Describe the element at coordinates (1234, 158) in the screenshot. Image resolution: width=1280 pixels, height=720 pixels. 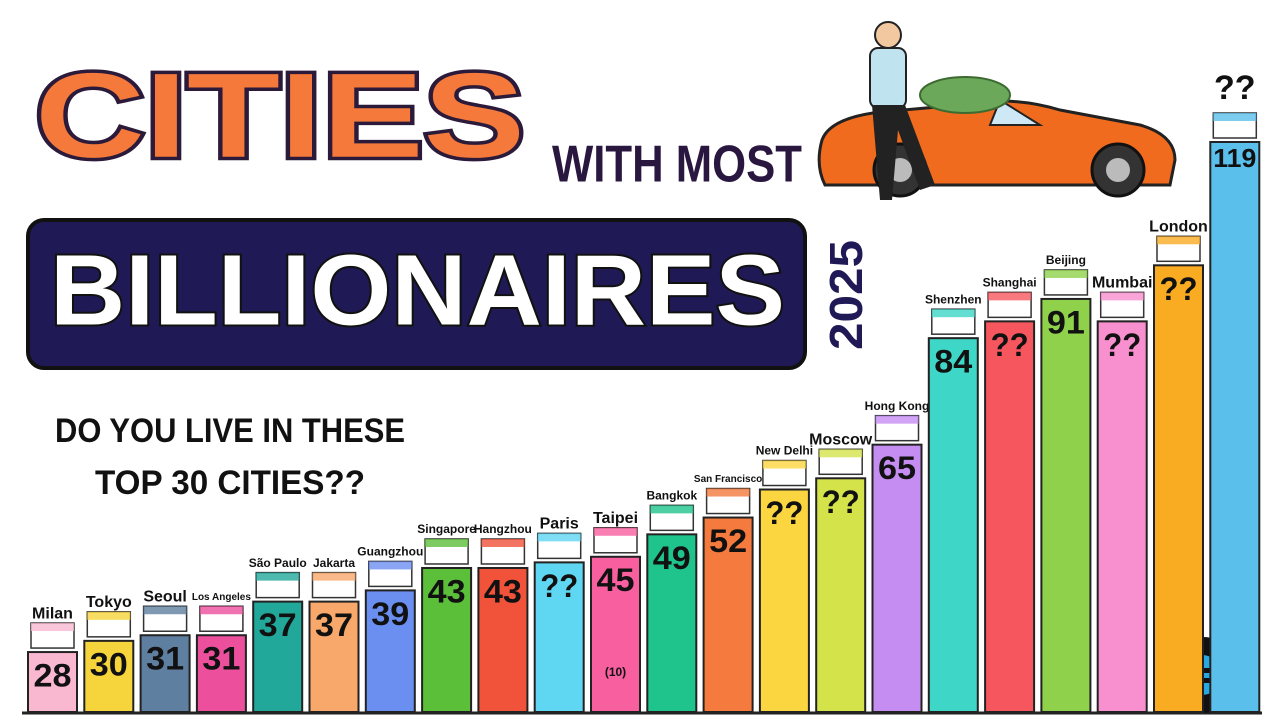
I see `value-label: 119` at that location.